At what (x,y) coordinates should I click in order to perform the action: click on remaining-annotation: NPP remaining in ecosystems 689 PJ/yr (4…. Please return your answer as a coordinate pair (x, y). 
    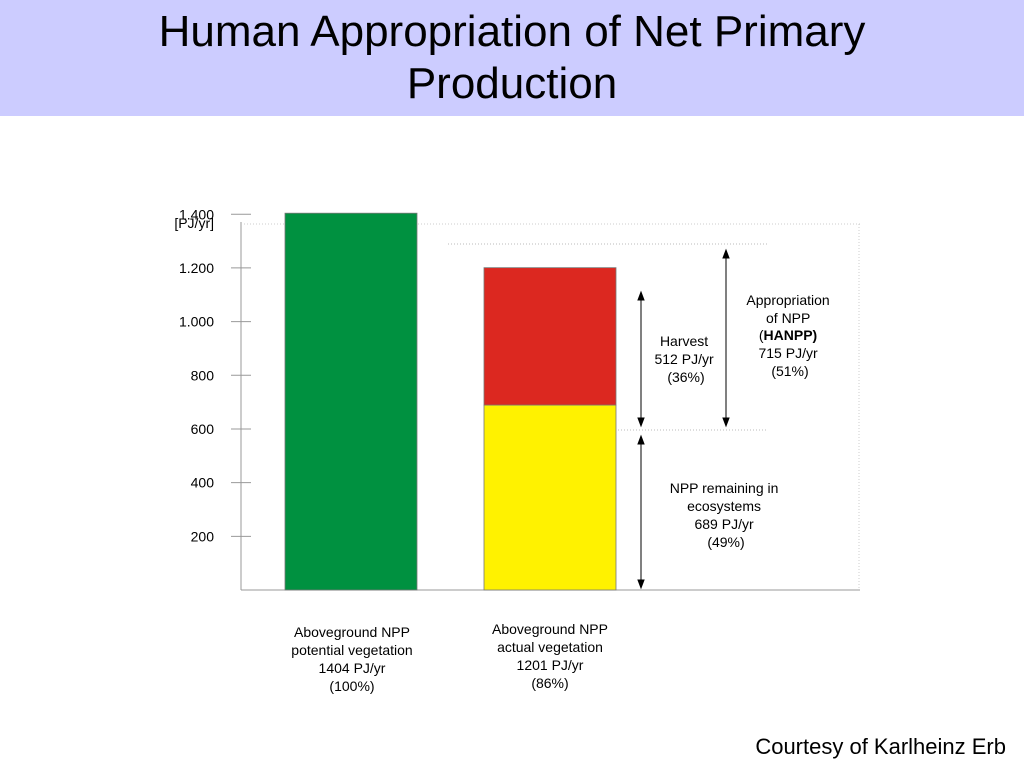
    Looking at the image, I should click on (726, 515).